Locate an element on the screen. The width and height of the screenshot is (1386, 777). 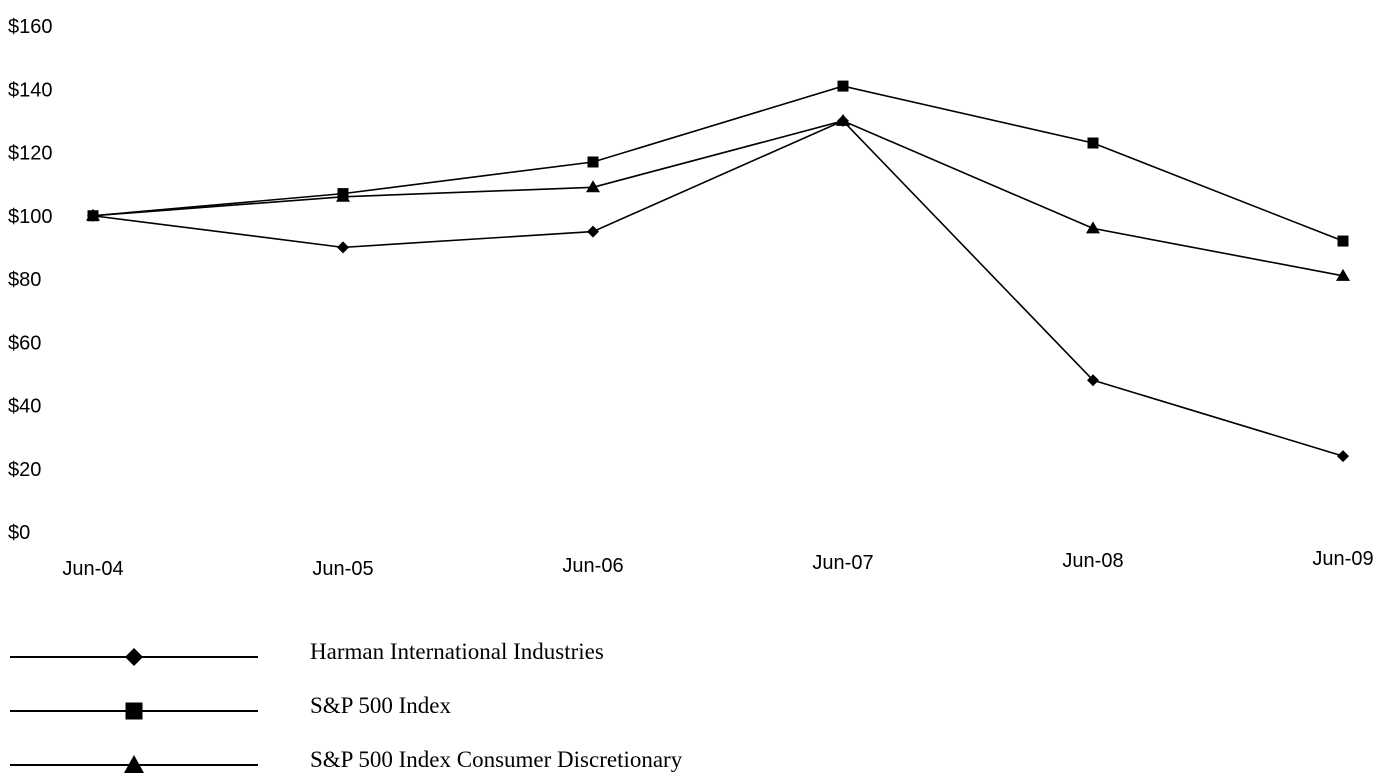
legend-item: S&P 500 Index Consumer Discretionary is located at coordinates (346, 760).